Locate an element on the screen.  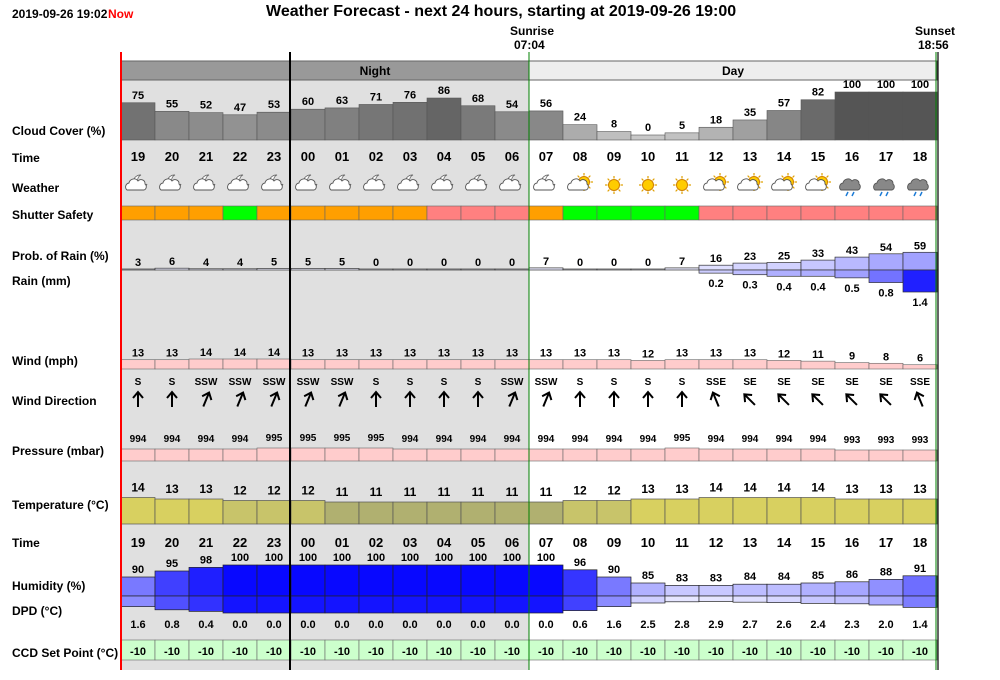
partly-cloudy-night-icon is located at coordinates (306, 182).